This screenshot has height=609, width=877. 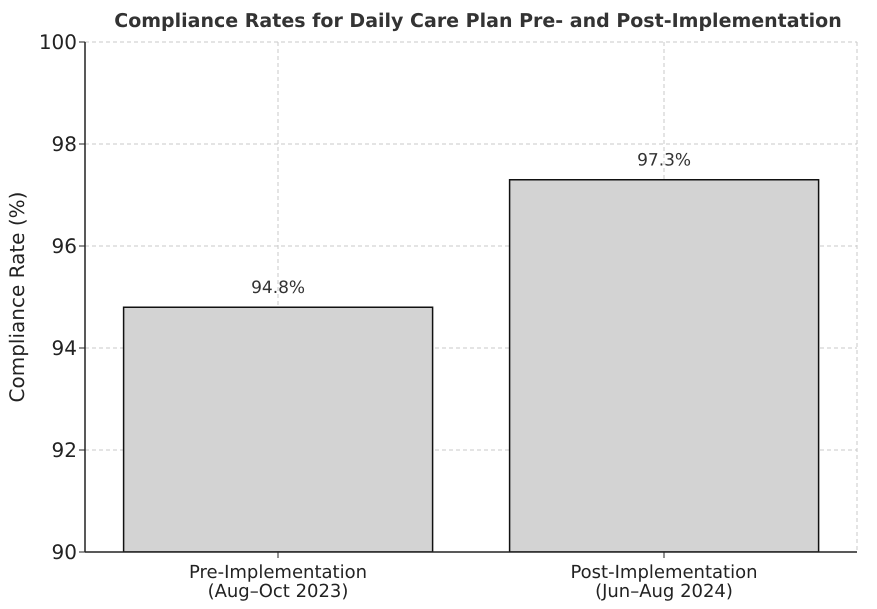 I want to click on x-tick-label: Pre-Implementation (Aug–Oct 2023), so click(x=278, y=582).